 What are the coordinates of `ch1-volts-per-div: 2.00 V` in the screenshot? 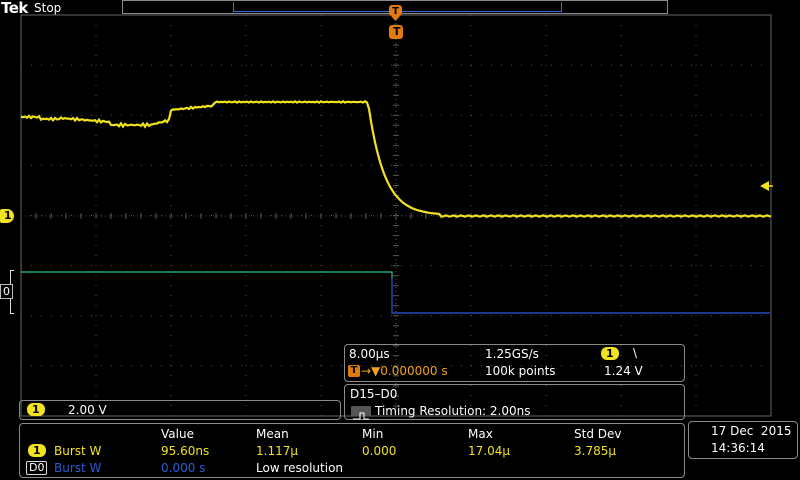 It's located at (87, 410).